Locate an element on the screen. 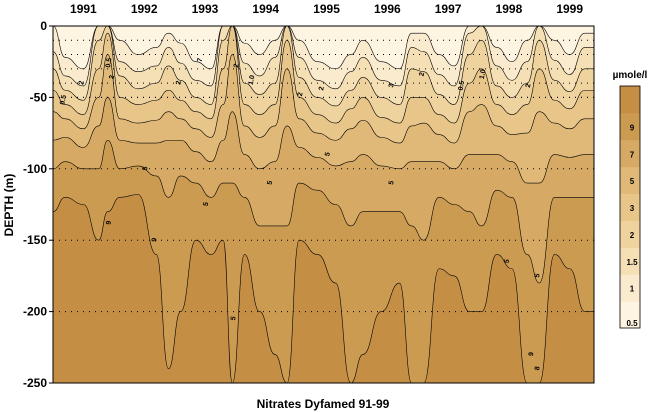 Image resolution: width=650 pixels, height=412 pixels. contour-label: 8 is located at coordinates (538, 368).